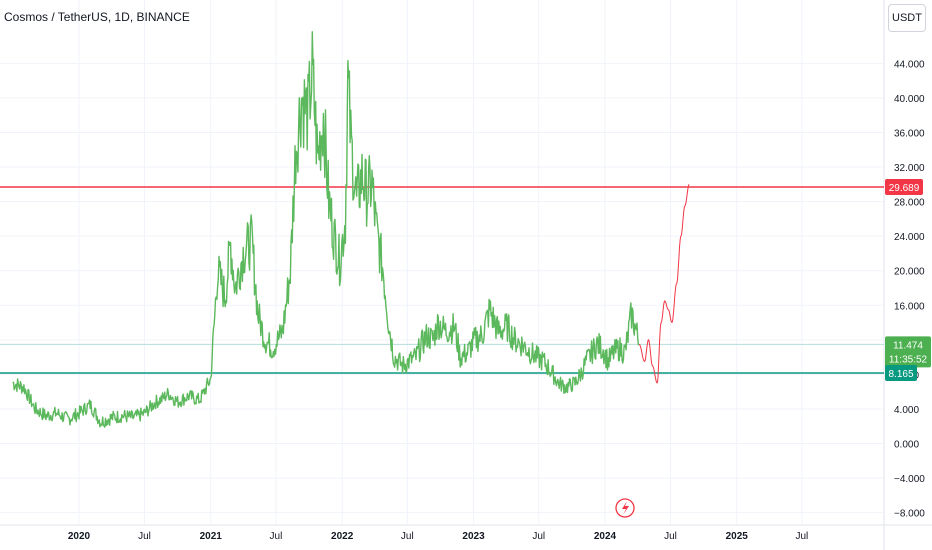 This screenshot has height=550, width=932. I want to click on projection-line, so click(664, 283).